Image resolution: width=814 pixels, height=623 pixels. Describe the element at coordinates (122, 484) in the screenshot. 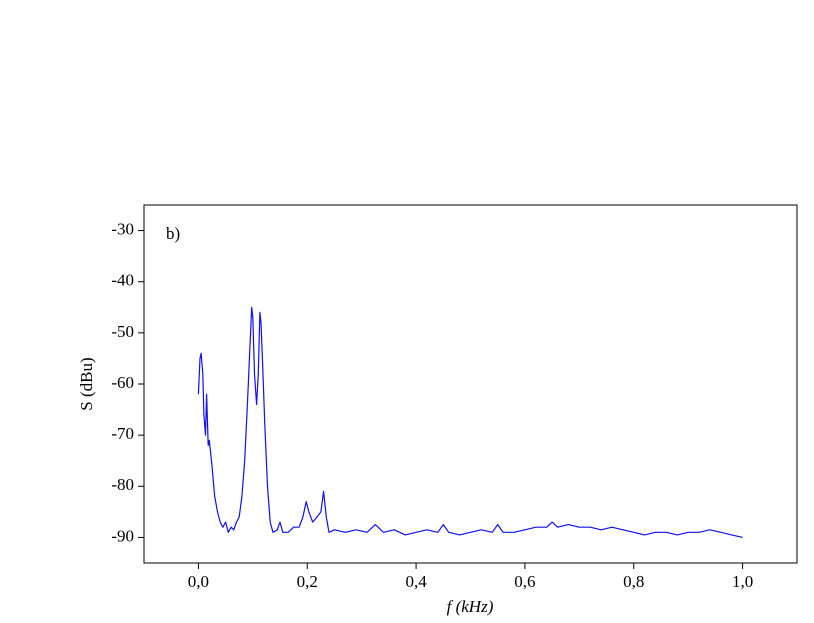

I see `y-tick-label: -80` at that location.